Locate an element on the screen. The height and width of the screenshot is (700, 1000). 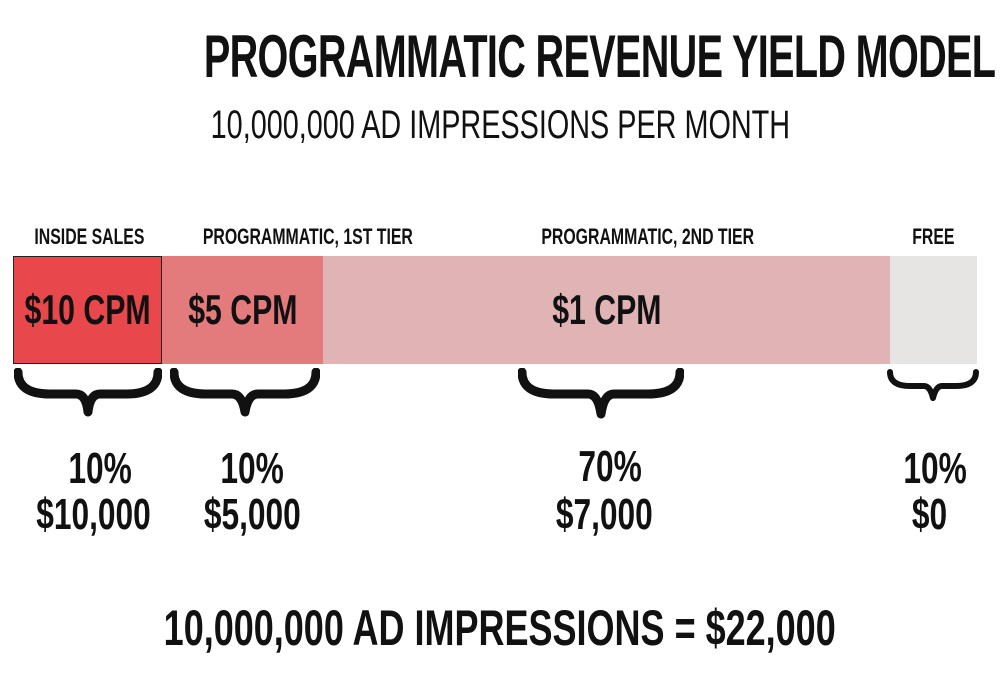
cpm-label-programmatic-tier1: $5 CPM is located at coordinates (242, 309).